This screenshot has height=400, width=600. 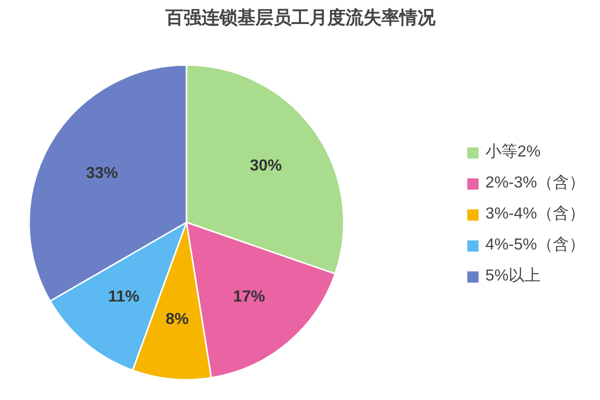 What do you see at coordinates (535, 246) in the screenshot?
I see `legend-label: 4%-5%（含）` at bounding box center [535, 246].